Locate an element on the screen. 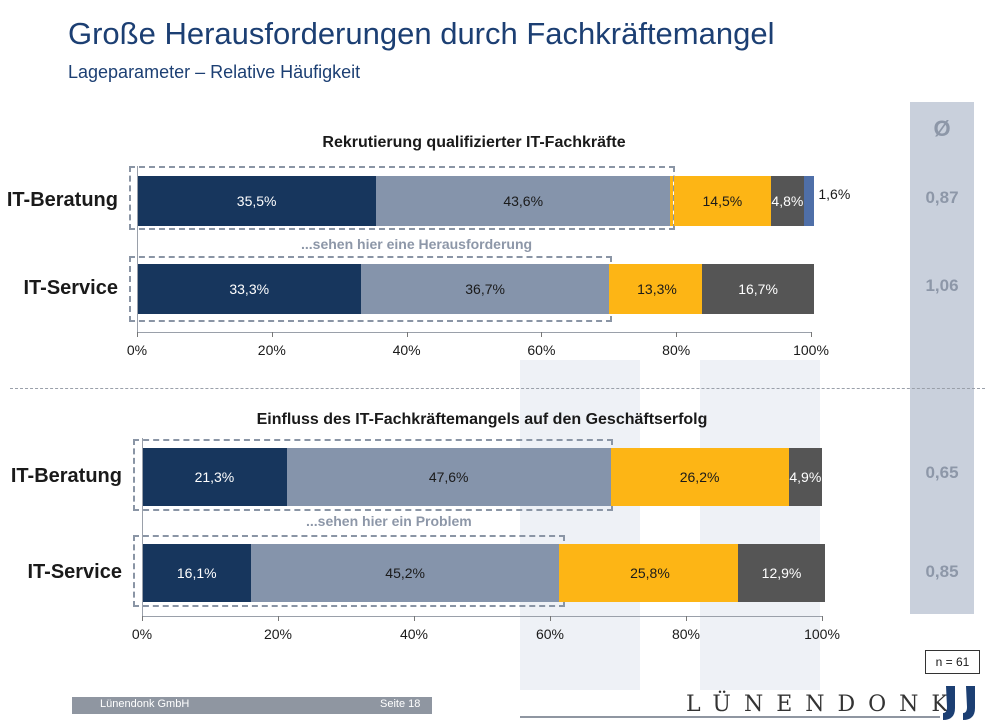 Image resolution: width=1000 pixels, height=726 pixels. sample-size-note: n = 61 is located at coordinates (952, 662).